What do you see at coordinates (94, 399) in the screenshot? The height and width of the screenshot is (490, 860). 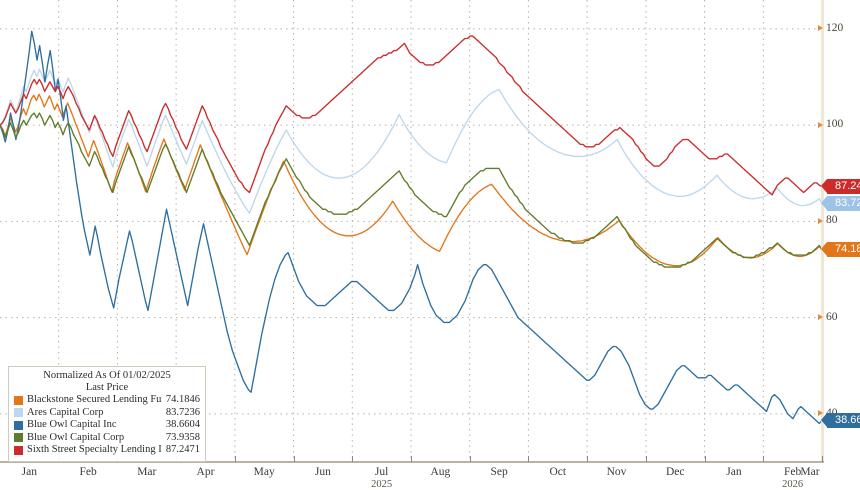 I see `legend-series-name: Blackstone Secured Lending Fund` at bounding box center [94, 399].